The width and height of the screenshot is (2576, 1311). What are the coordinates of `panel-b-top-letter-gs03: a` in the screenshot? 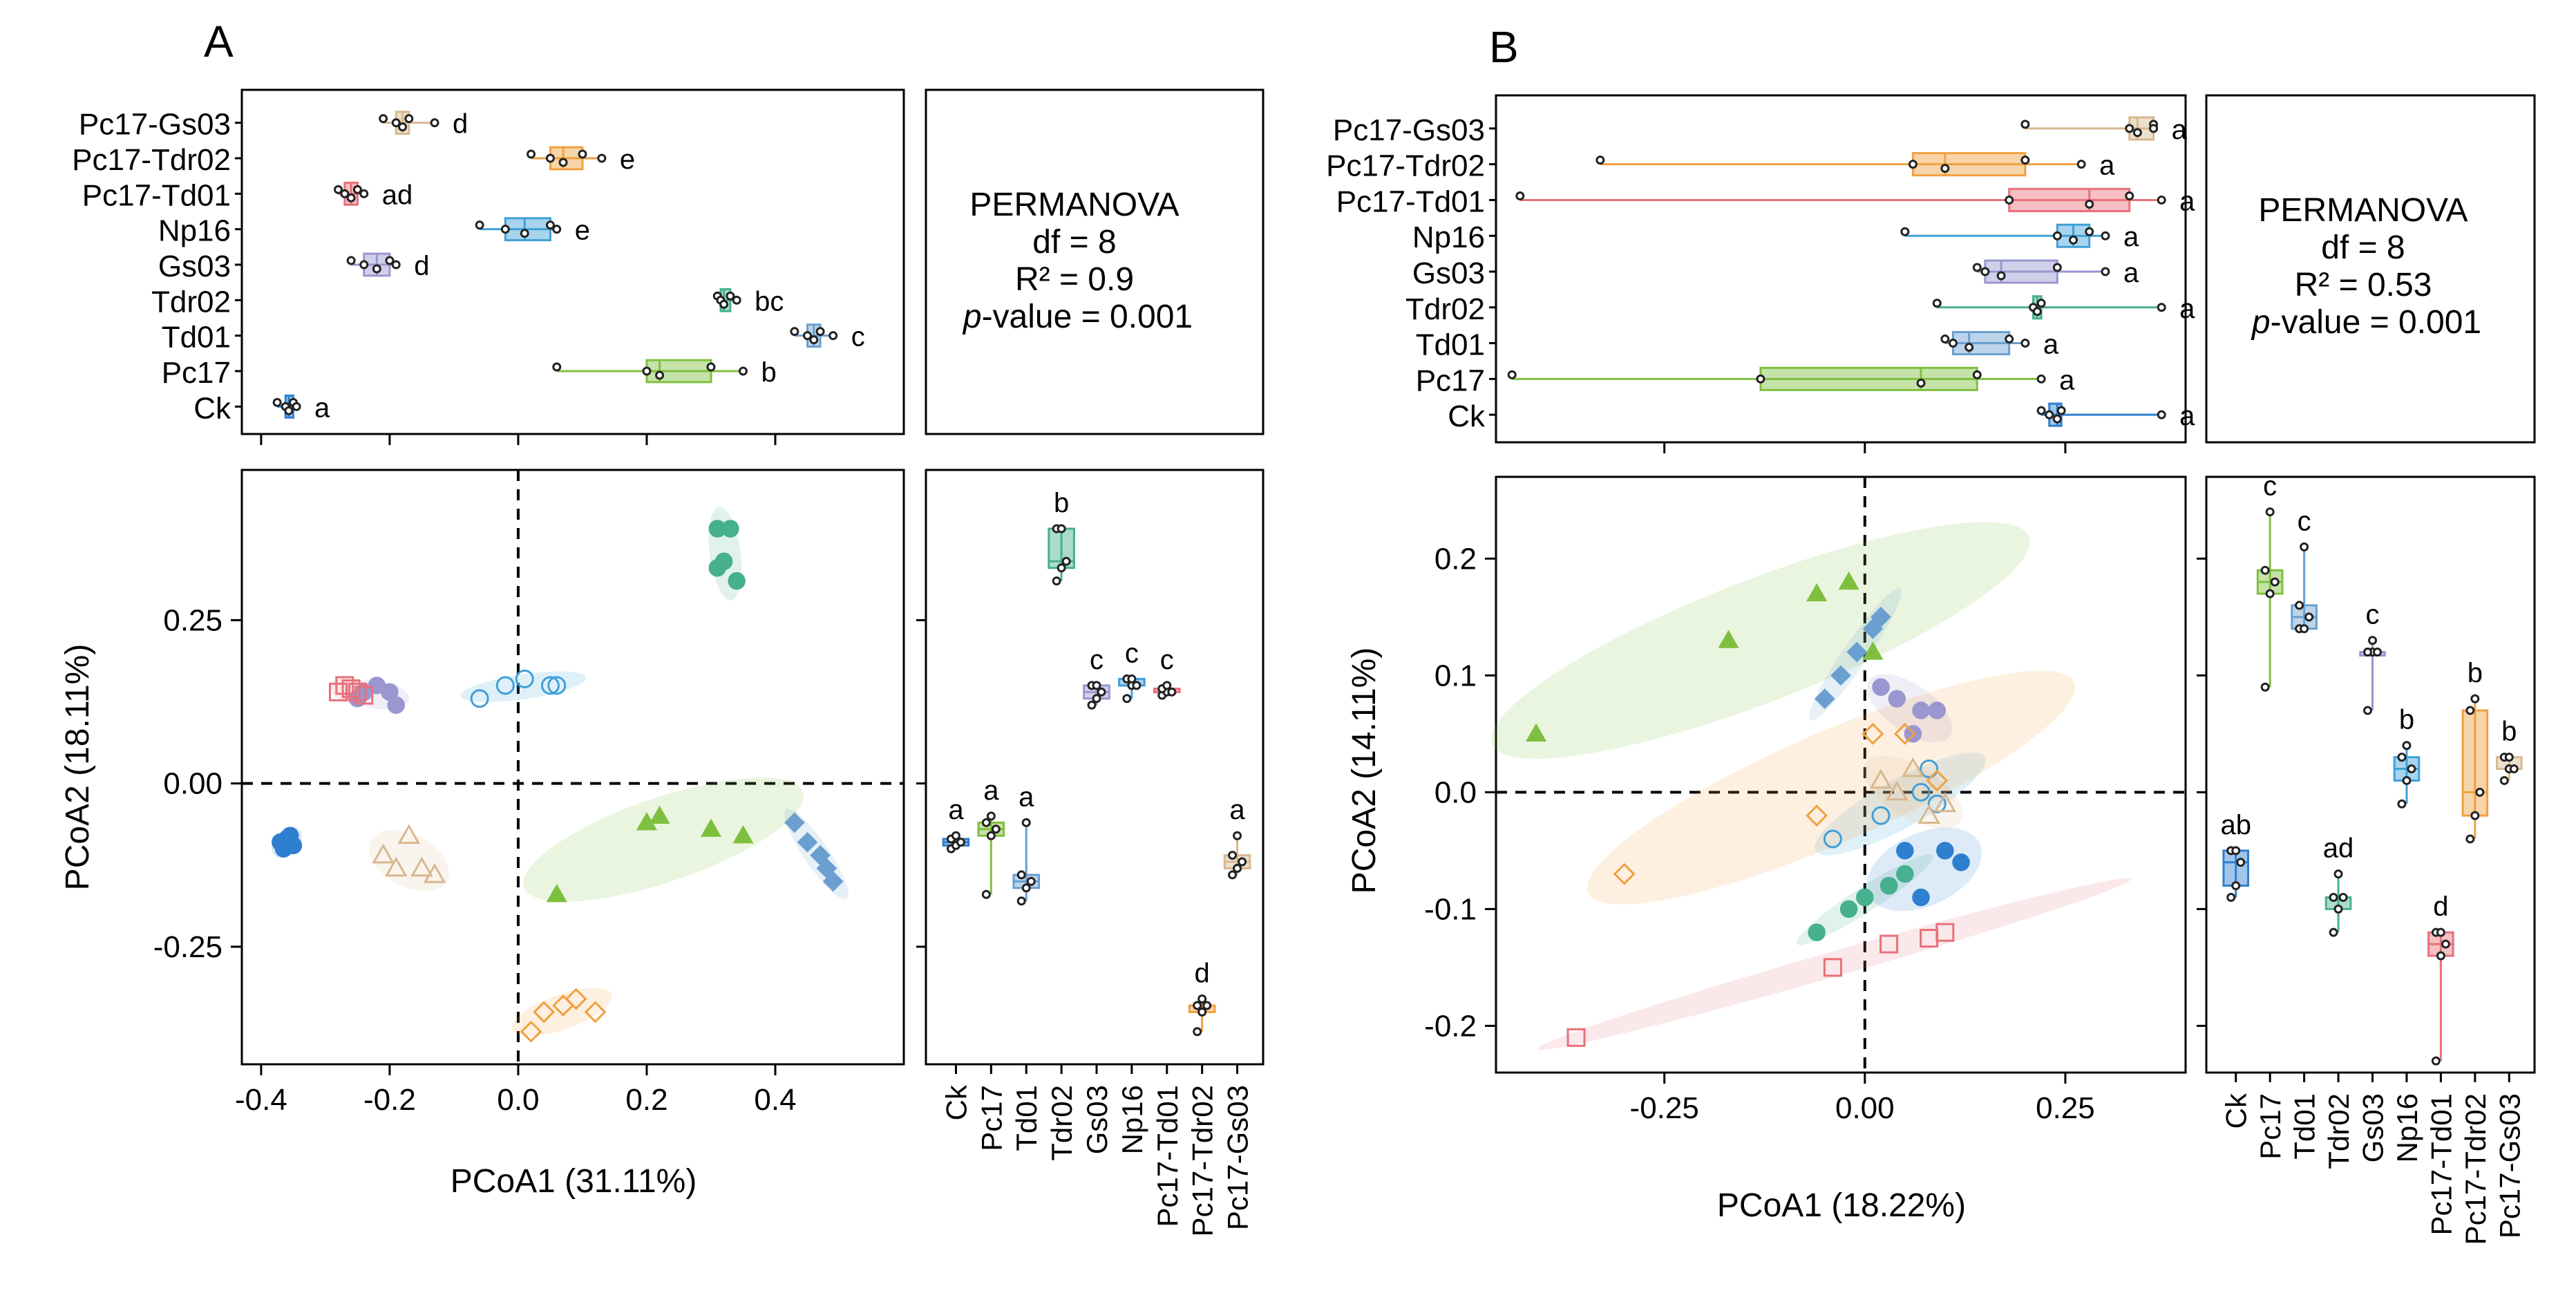 It's located at (2131, 273).